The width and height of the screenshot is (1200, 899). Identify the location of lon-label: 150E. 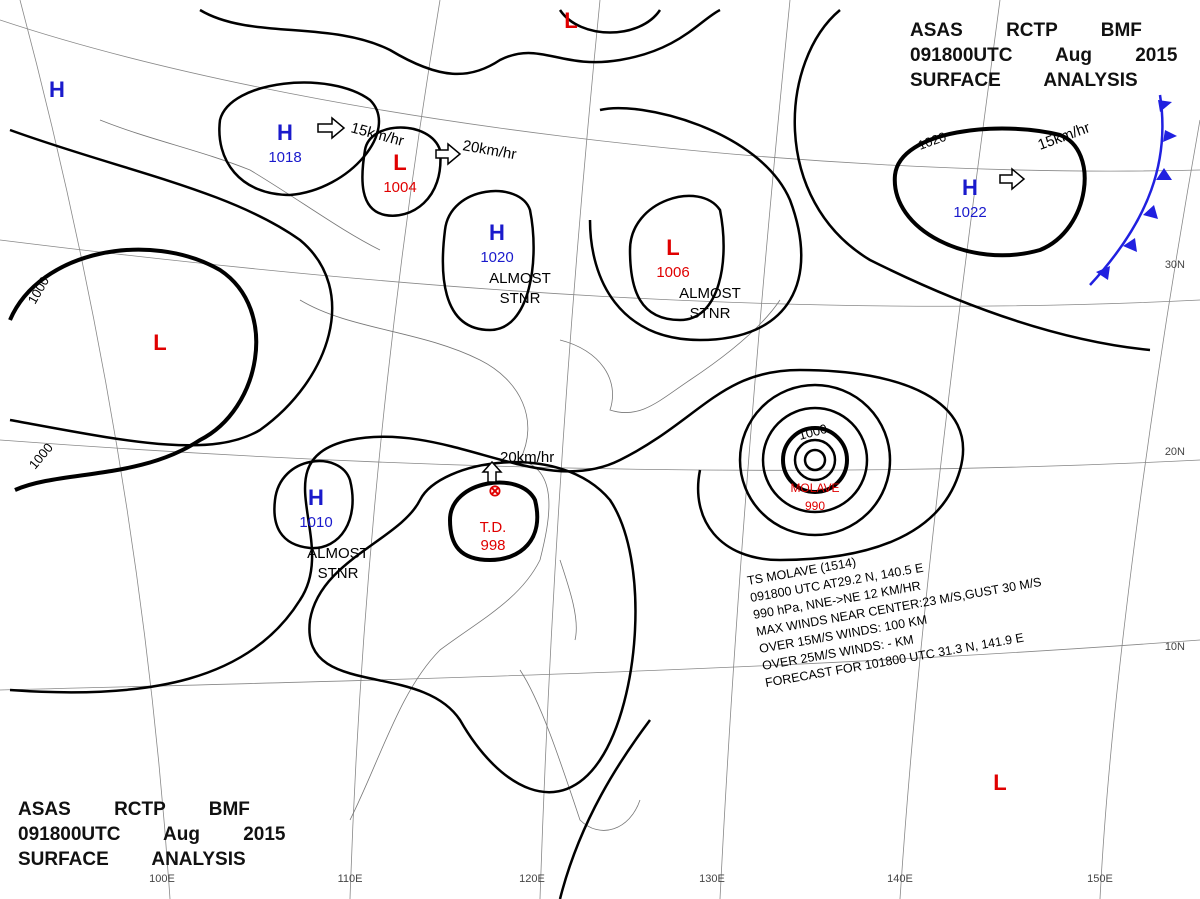
(1100, 879).